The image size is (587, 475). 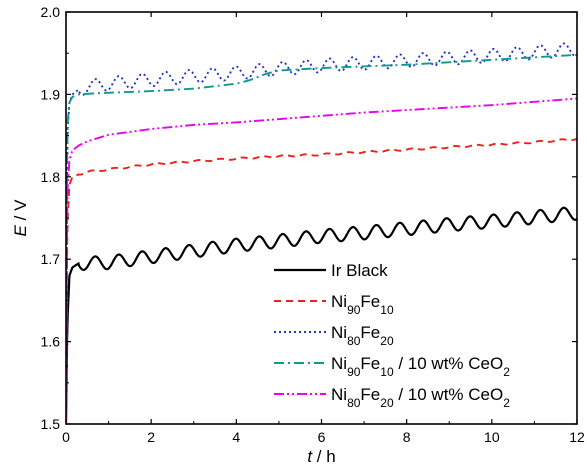 I want to click on x-tick-label: 0, so click(x=66, y=437).